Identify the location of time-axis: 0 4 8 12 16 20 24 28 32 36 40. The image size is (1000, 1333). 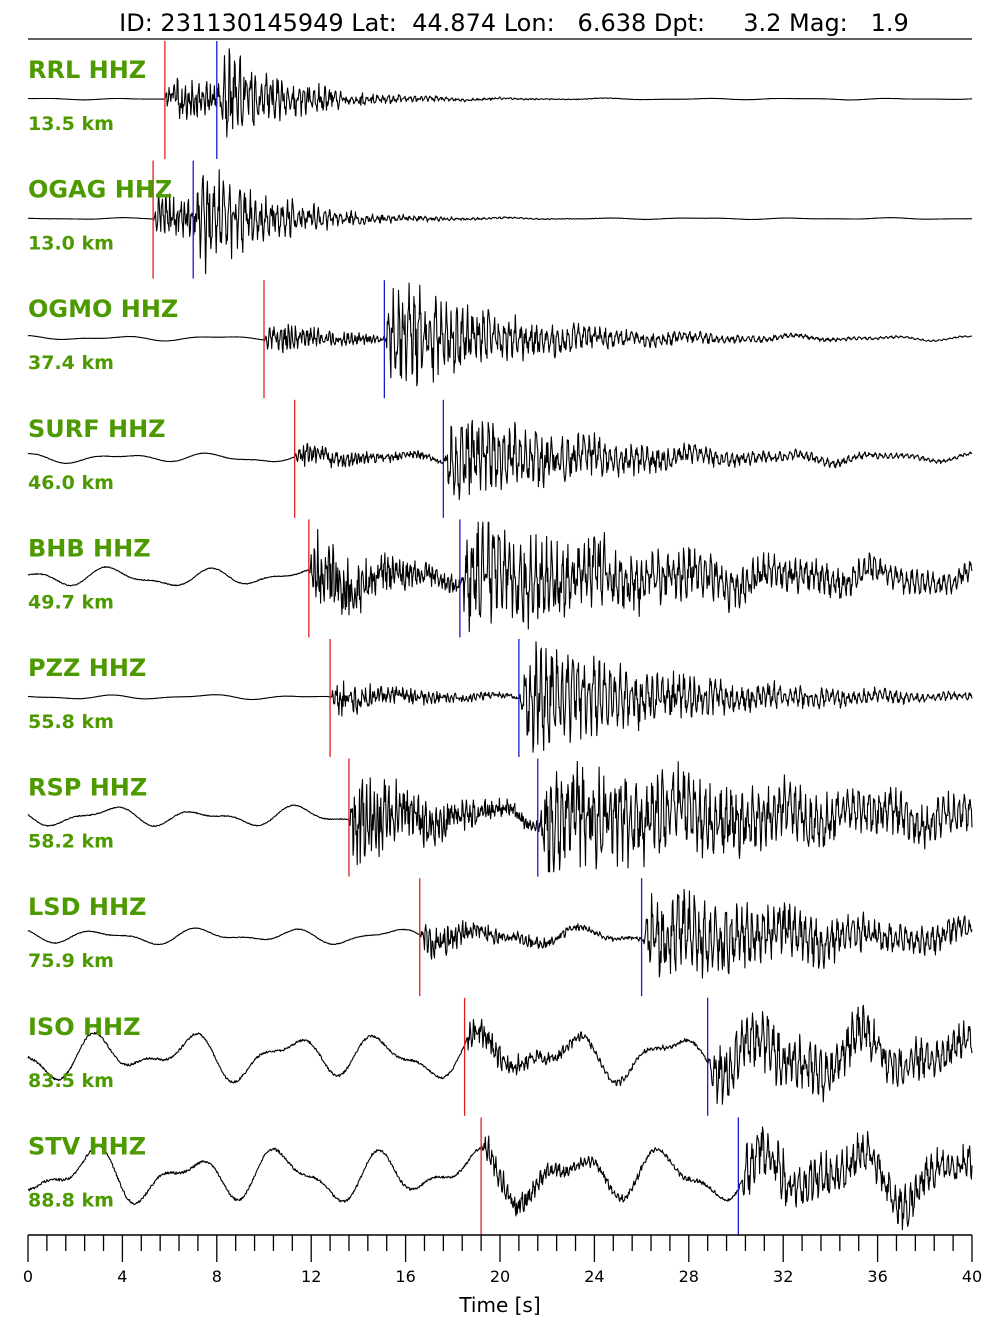
(502, 1260).